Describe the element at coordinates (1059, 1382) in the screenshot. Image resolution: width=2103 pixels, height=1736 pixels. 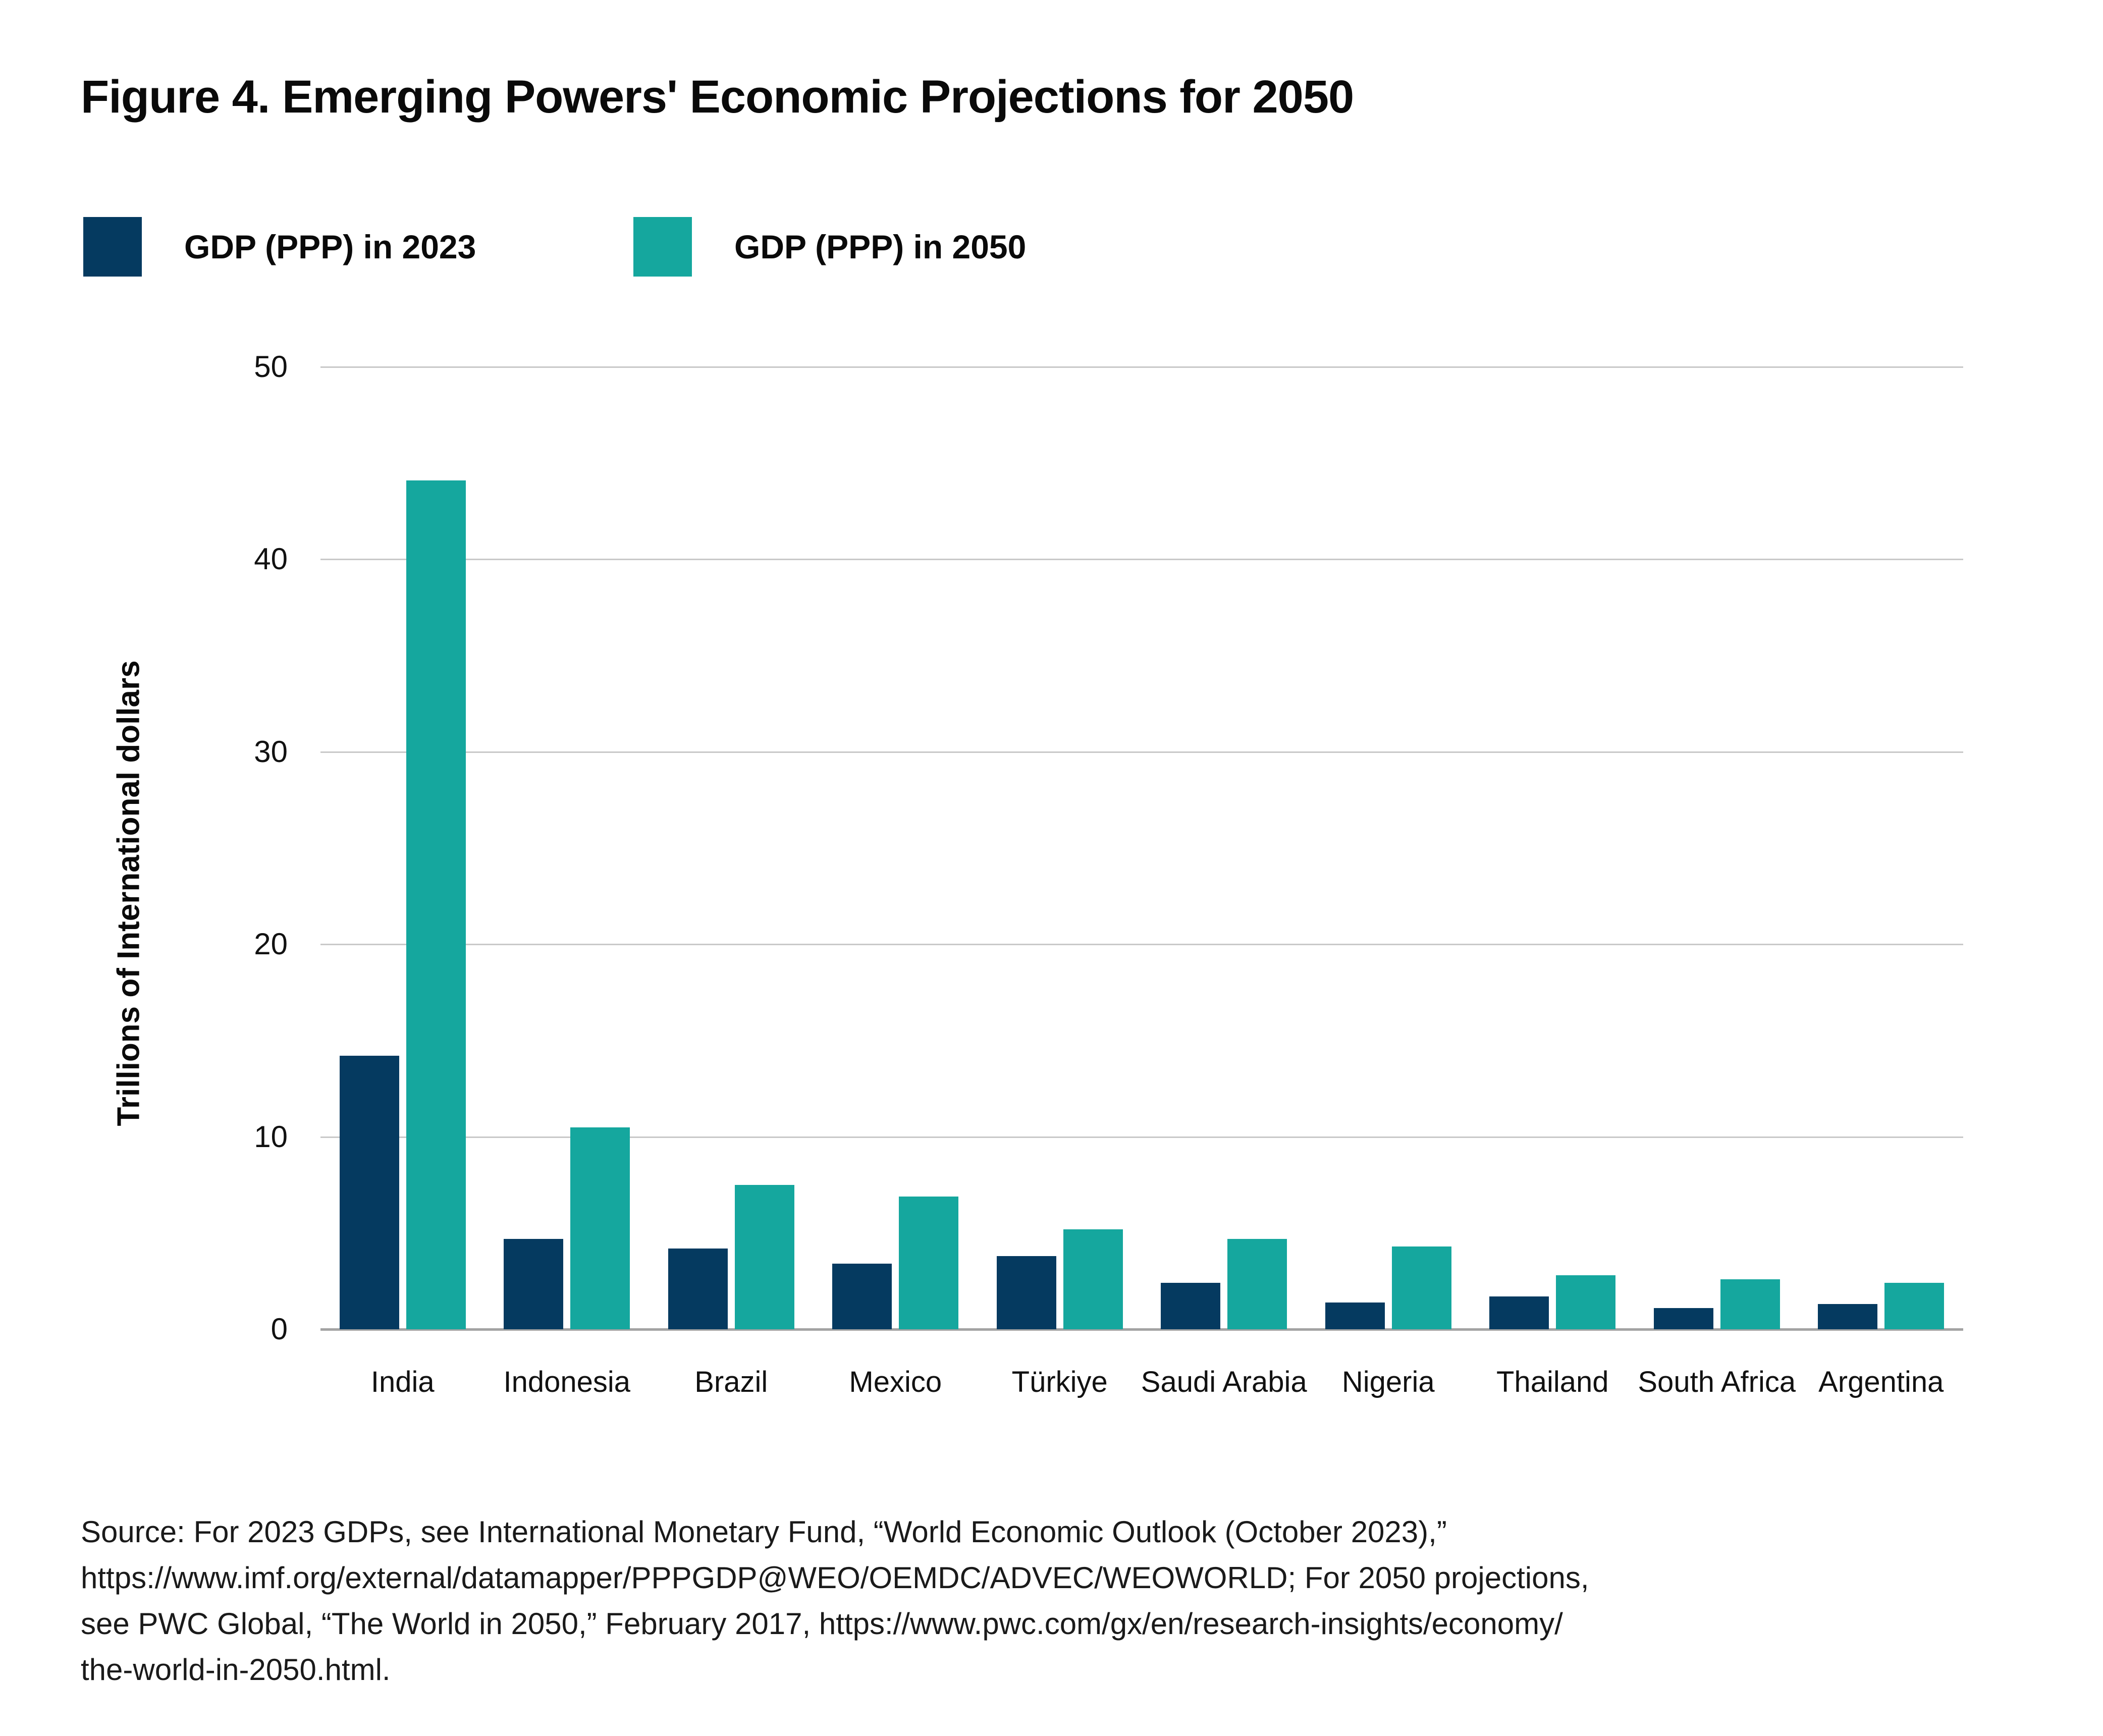
I see `x-tick-label-türkiye: Türkiye` at that location.